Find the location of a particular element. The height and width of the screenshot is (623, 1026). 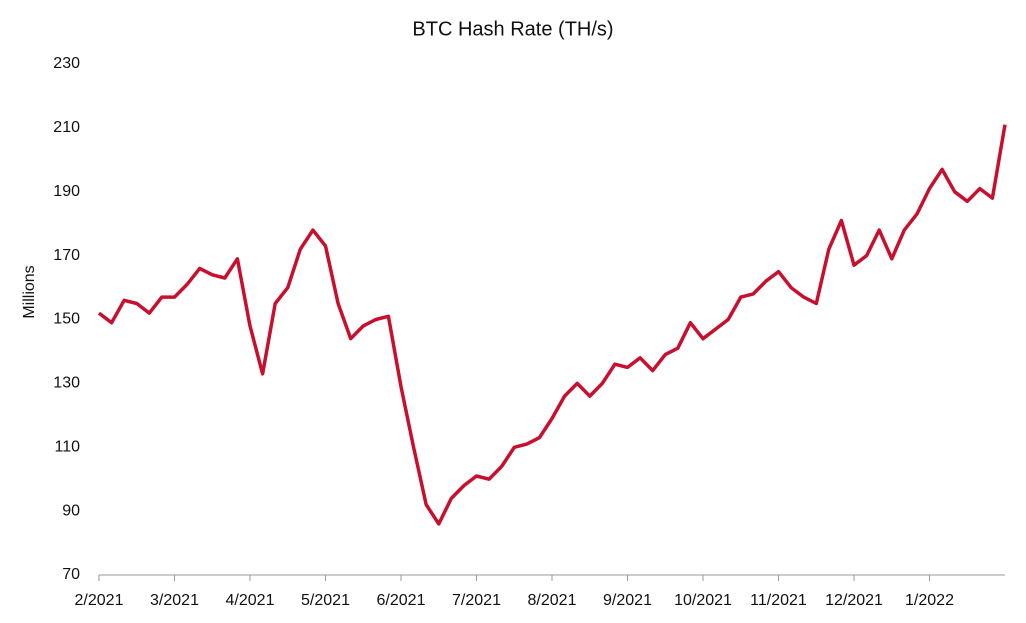

y-tick-label: 210 is located at coordinates (66, 127).